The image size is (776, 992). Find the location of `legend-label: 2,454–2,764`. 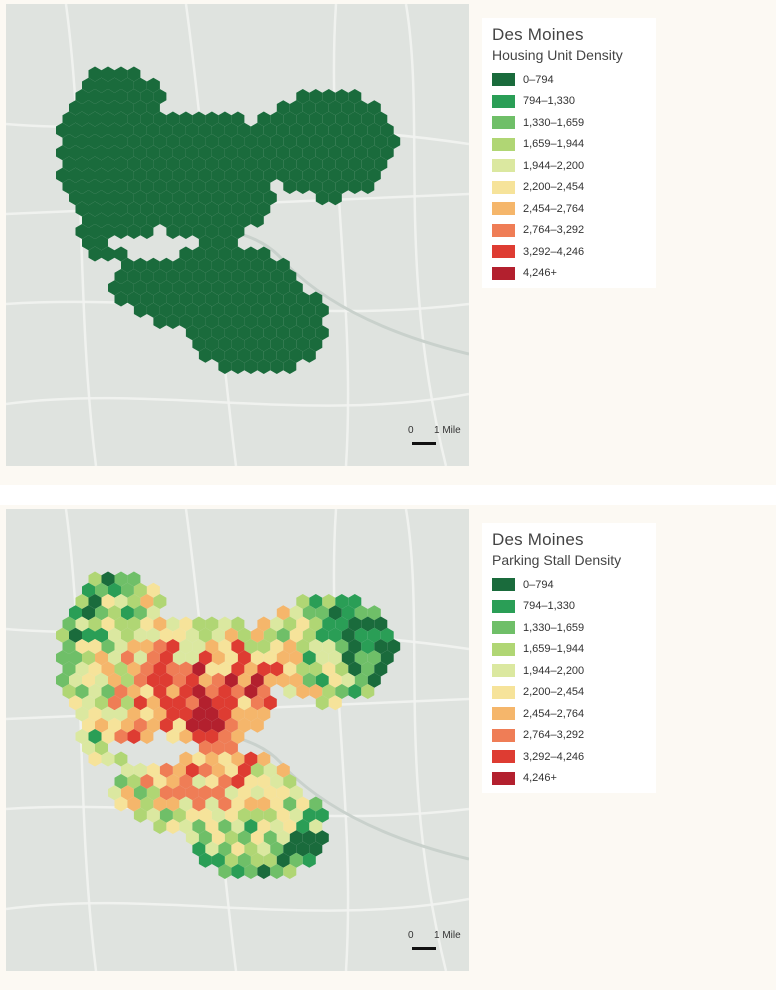

legend-label: 2,454–2,764 is located at coordinates (554, 713).